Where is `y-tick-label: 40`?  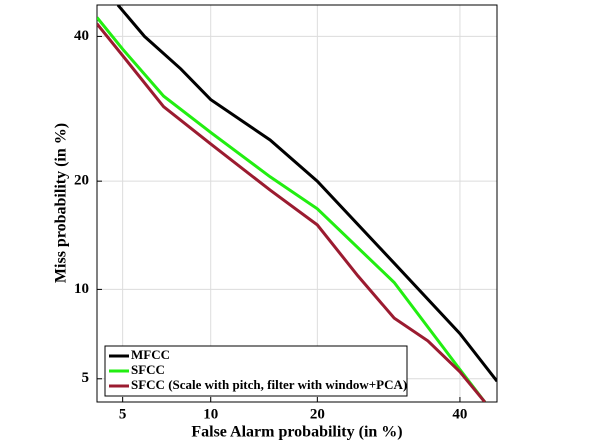 y-tick-label: 40 is located at coordinates (81, 36).